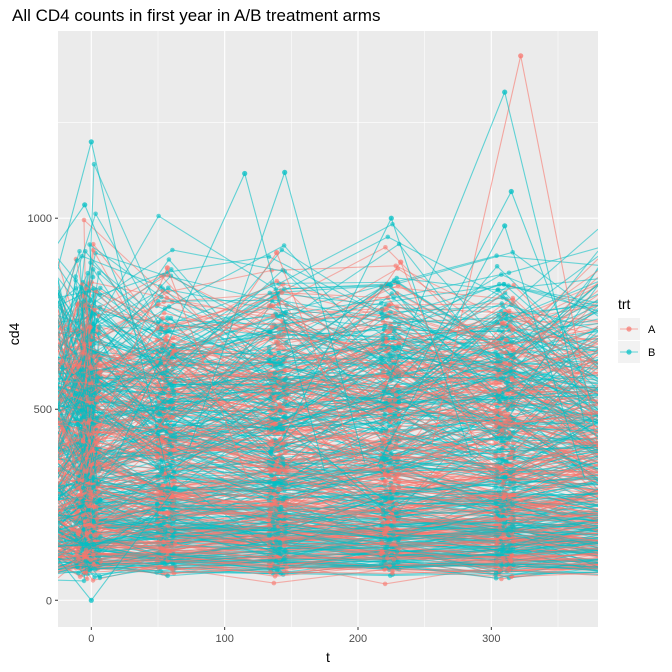  Describe the element at coordinates (43, 410) in the screenshot. I see `y-tick-label: 500` at that location.